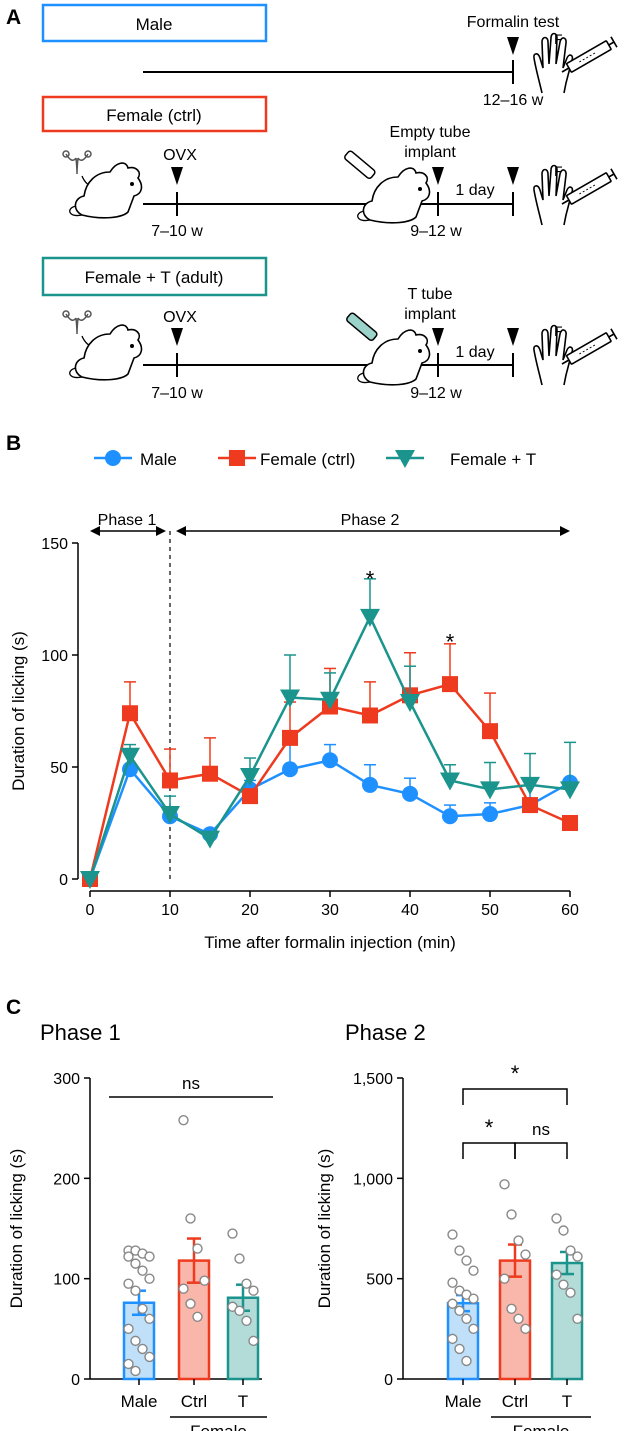 The width and height of the screenshot is (624, 1431). I want to click on x-tick-label: Male, so click(139, 1401).